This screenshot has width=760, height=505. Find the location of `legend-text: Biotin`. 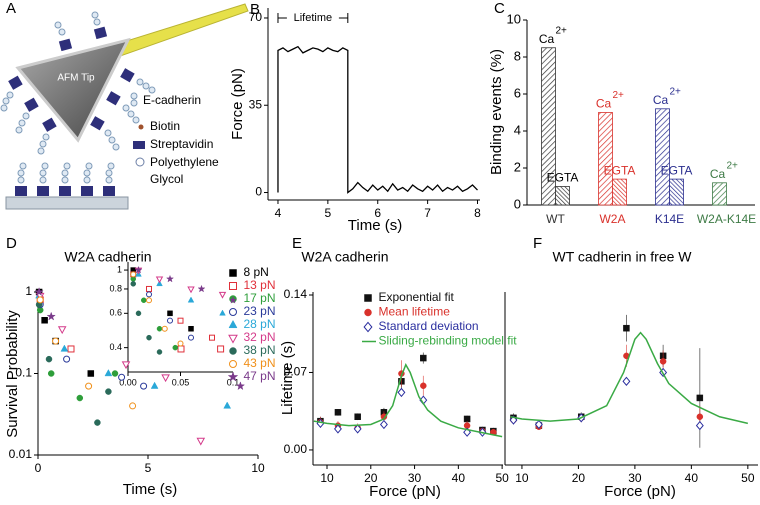

legend-text: Biotin is located at coordinates (165, 126).